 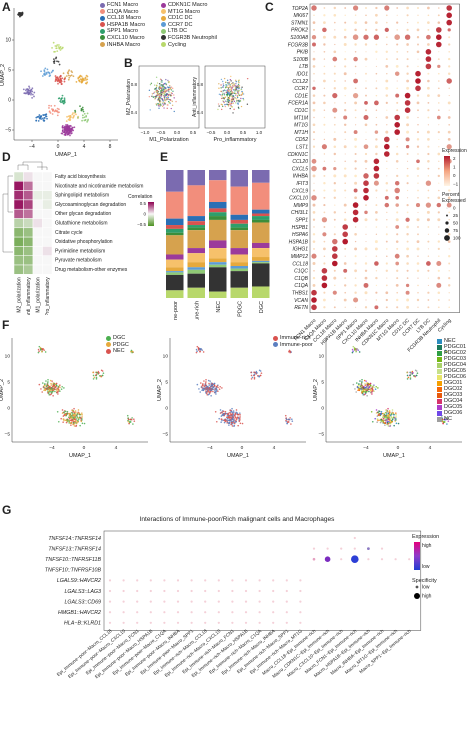 What do you see at coordinates (184, 11) in the screenshot?
I see `legend-label: MT1G Macro` at bounding box center [184, 11].